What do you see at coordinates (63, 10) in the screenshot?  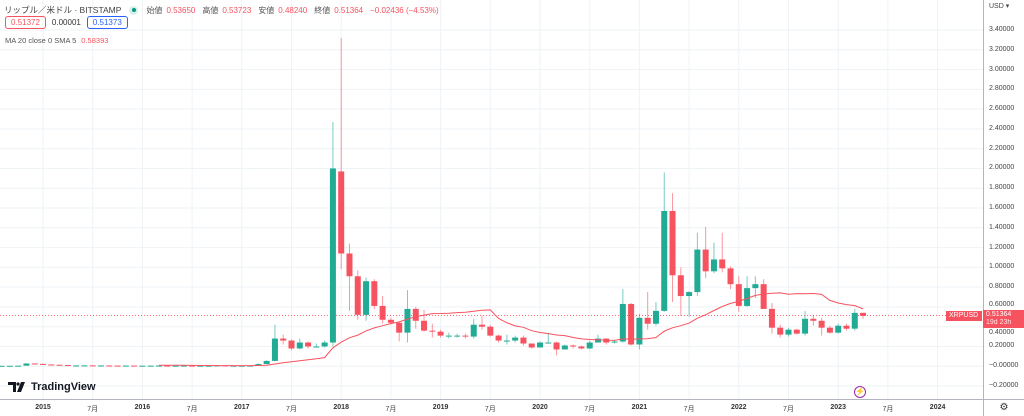 I see `symbol-title: リップル／米ドル · BITSTAMP` at bounding box center [63, 10].